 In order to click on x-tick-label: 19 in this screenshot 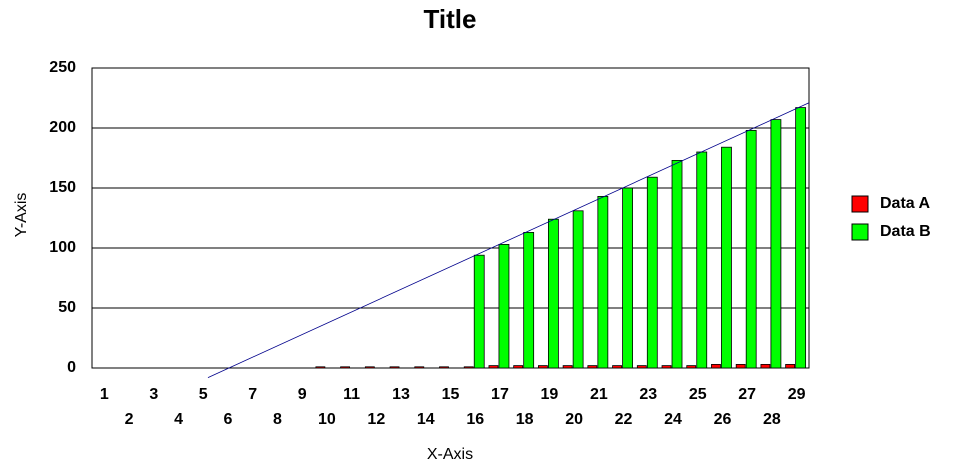, I will do `click(549, 394)`.